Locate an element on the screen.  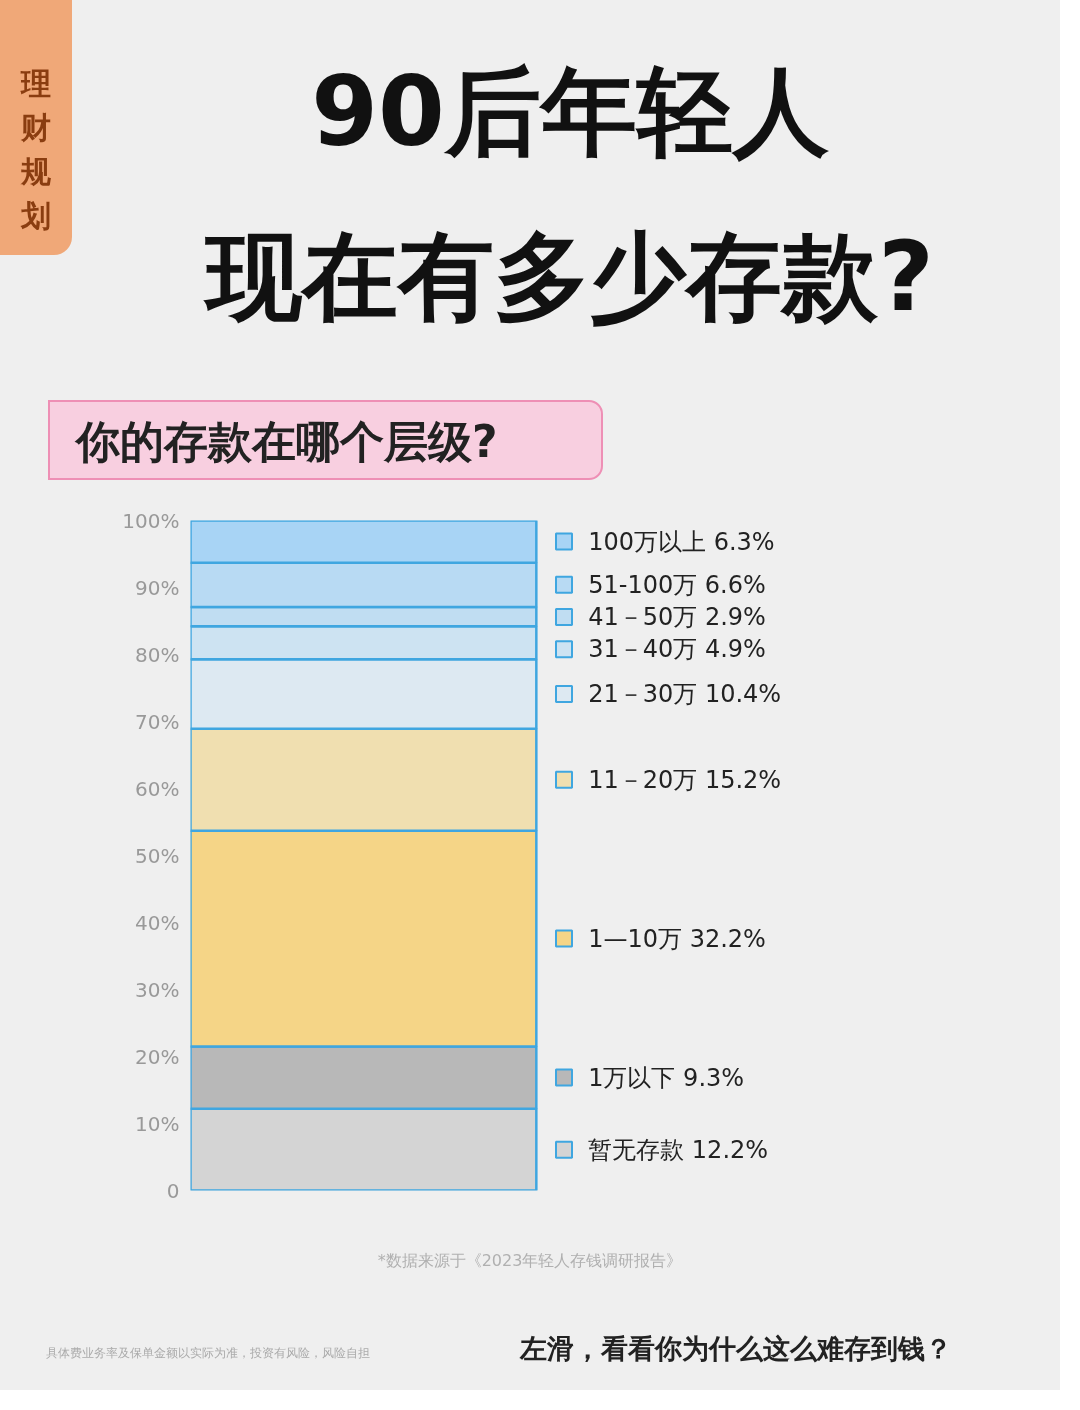
legend-label: 51-100万 6.6% is located at coordinates (677, 584).